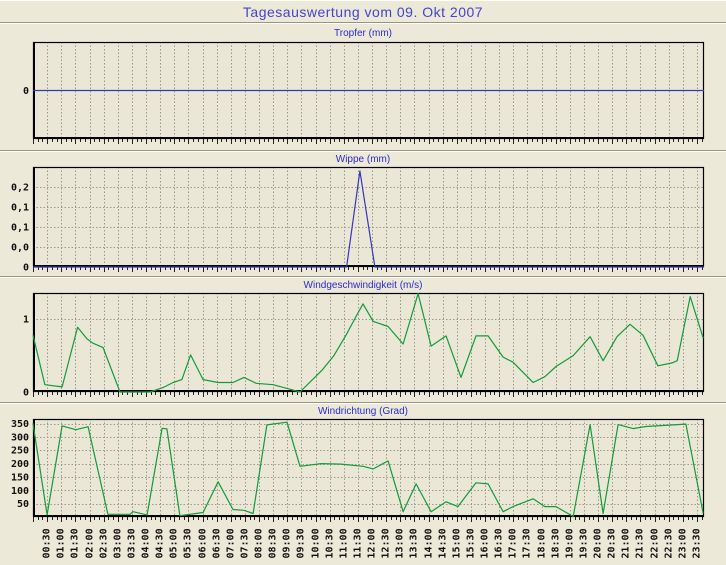 The height and width of the screenshot is (565, 726). I want to click on y-axis-label: 250, so click(20, 451).